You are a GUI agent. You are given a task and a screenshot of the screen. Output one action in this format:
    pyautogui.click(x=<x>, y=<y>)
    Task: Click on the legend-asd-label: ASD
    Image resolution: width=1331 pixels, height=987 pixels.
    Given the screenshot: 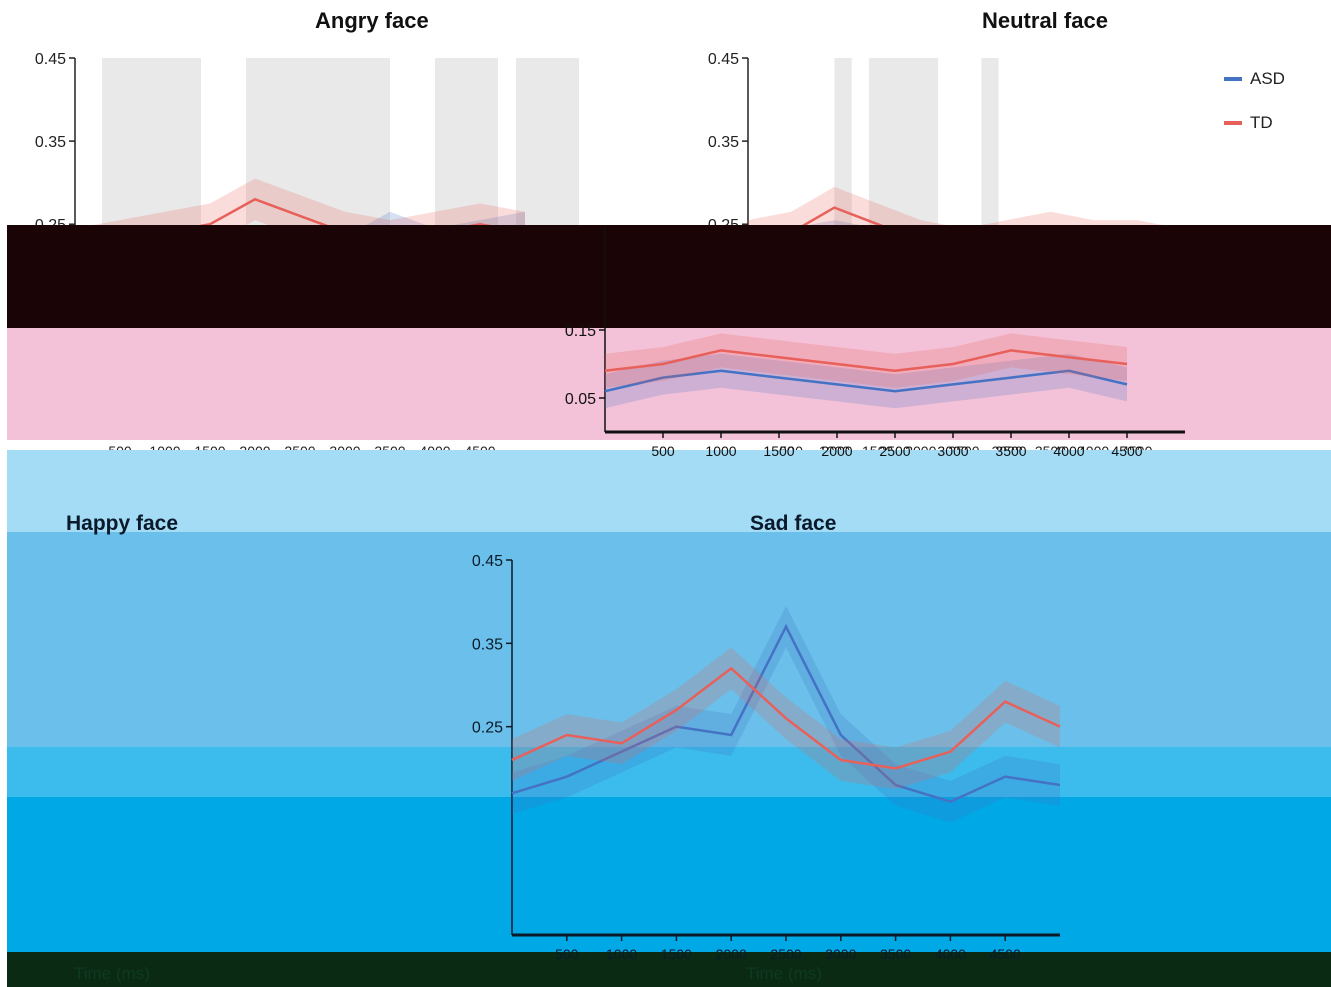 What is the action you would take?
    pyautogui.click(x=1267, y=78)
    